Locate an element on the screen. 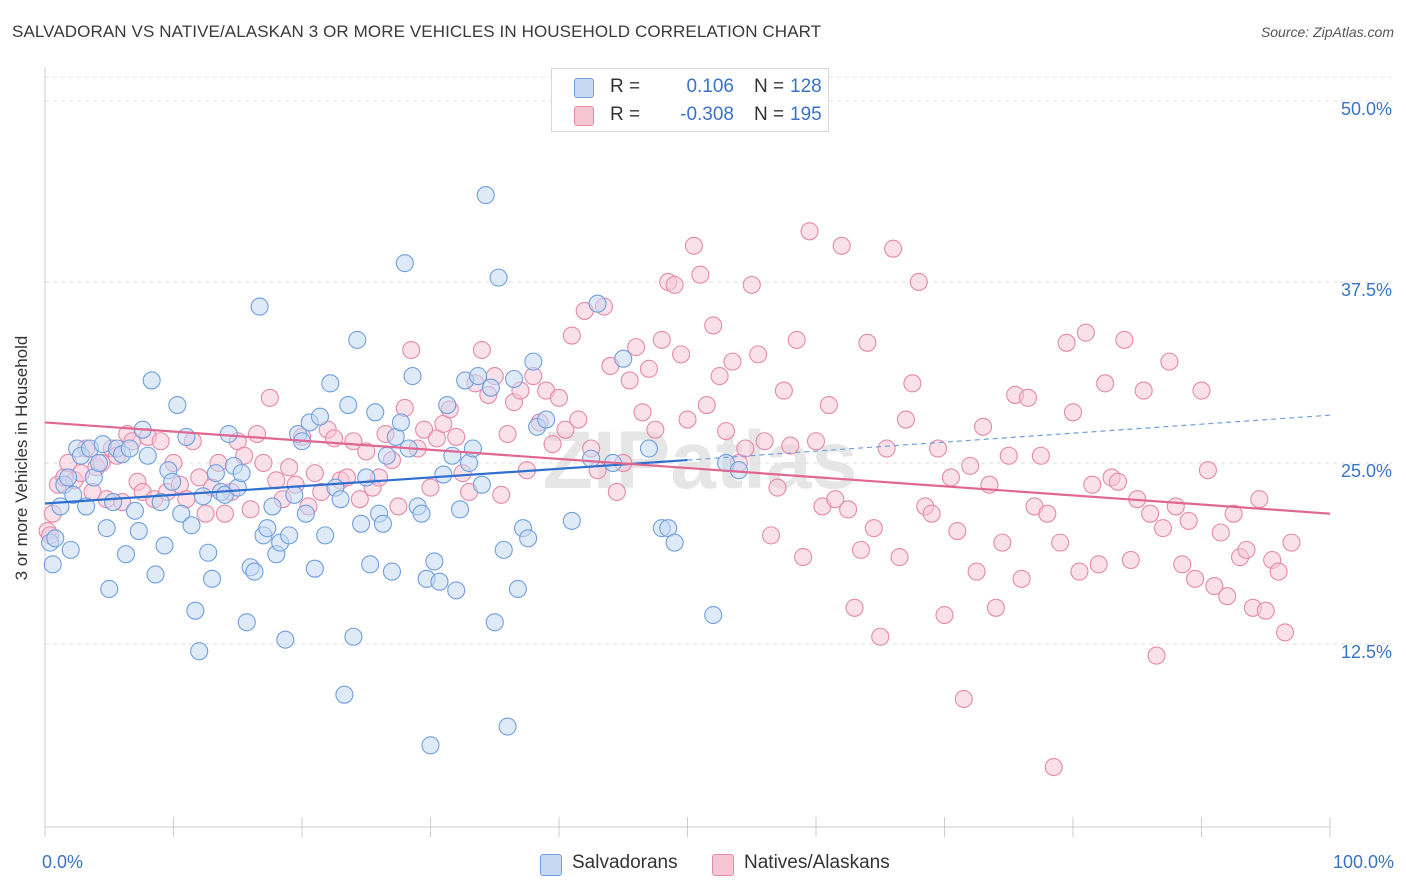 This screenshot has height=892, width=1406. source-label: Source: ZipAtlas.com is located at coordinates (1327, 32).